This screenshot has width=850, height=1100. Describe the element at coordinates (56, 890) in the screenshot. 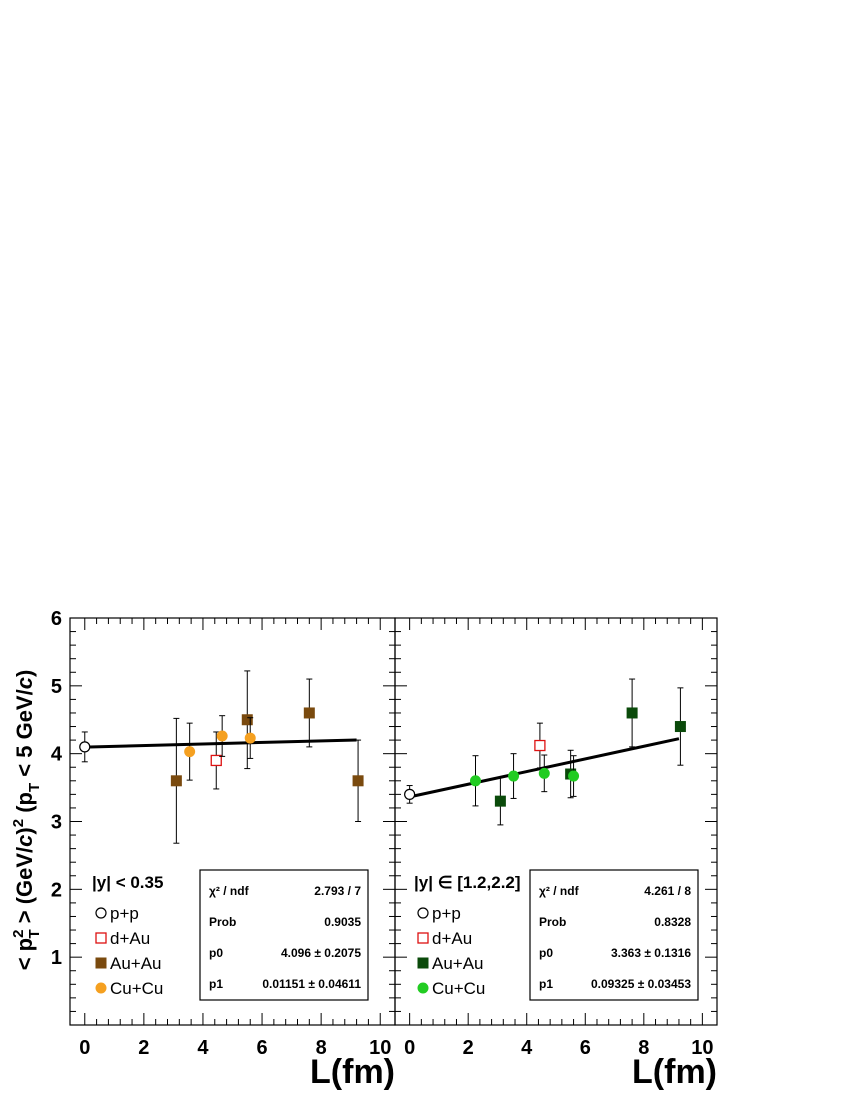

I see `y-tick-label: 2` at that location.